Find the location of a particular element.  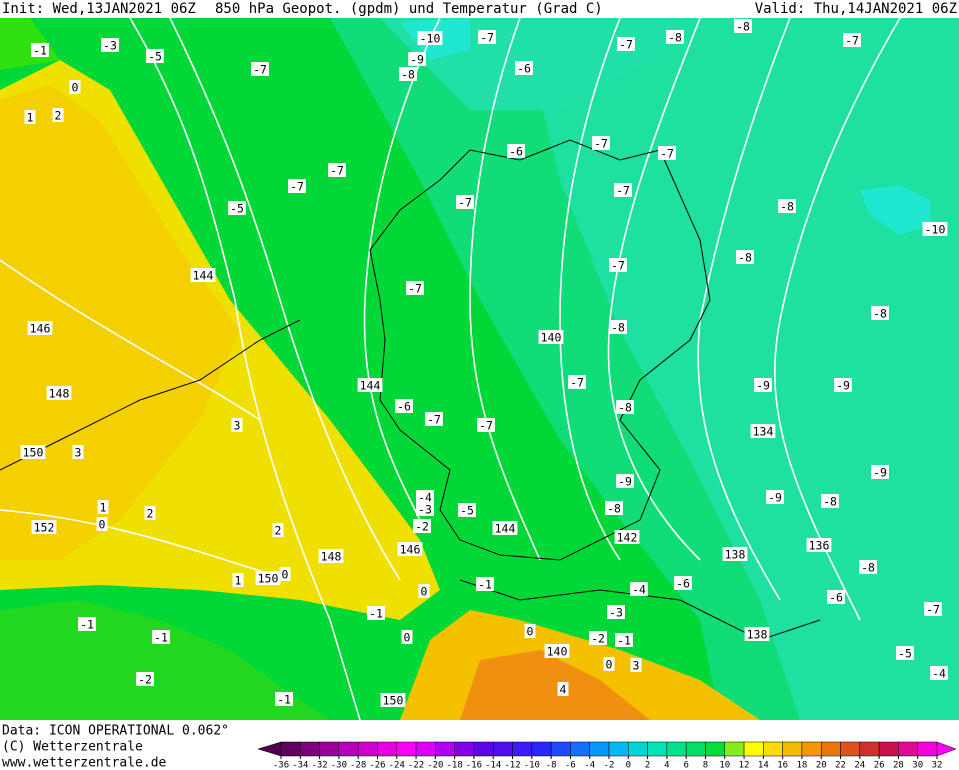

colorbar-tick-label: -12 is located at coordinates (512, 765).